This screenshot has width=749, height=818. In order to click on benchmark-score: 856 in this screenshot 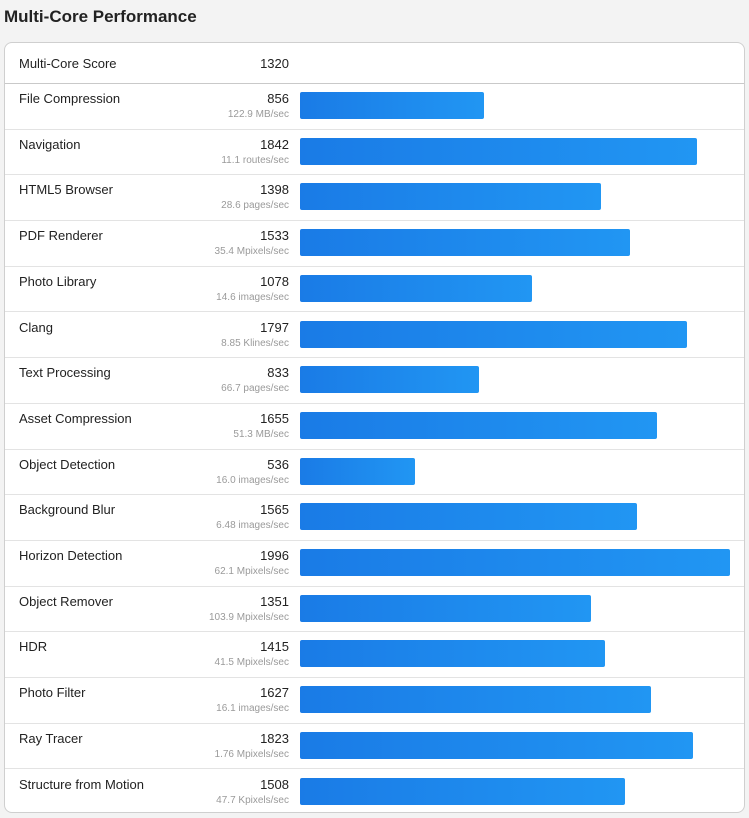, I will do `click(278, 98)`.